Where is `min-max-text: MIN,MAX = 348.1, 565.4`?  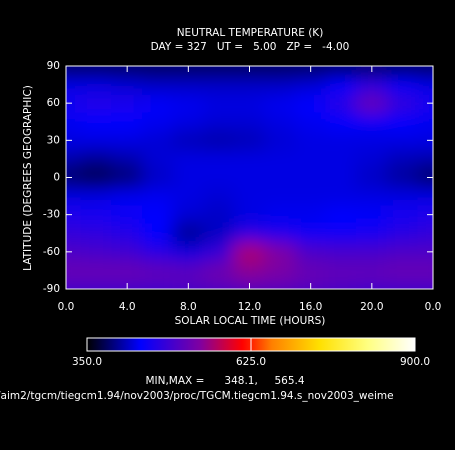 min-max-text: MIN,MAX = 348.1, 565.4 is located at coordinates (224, 381).